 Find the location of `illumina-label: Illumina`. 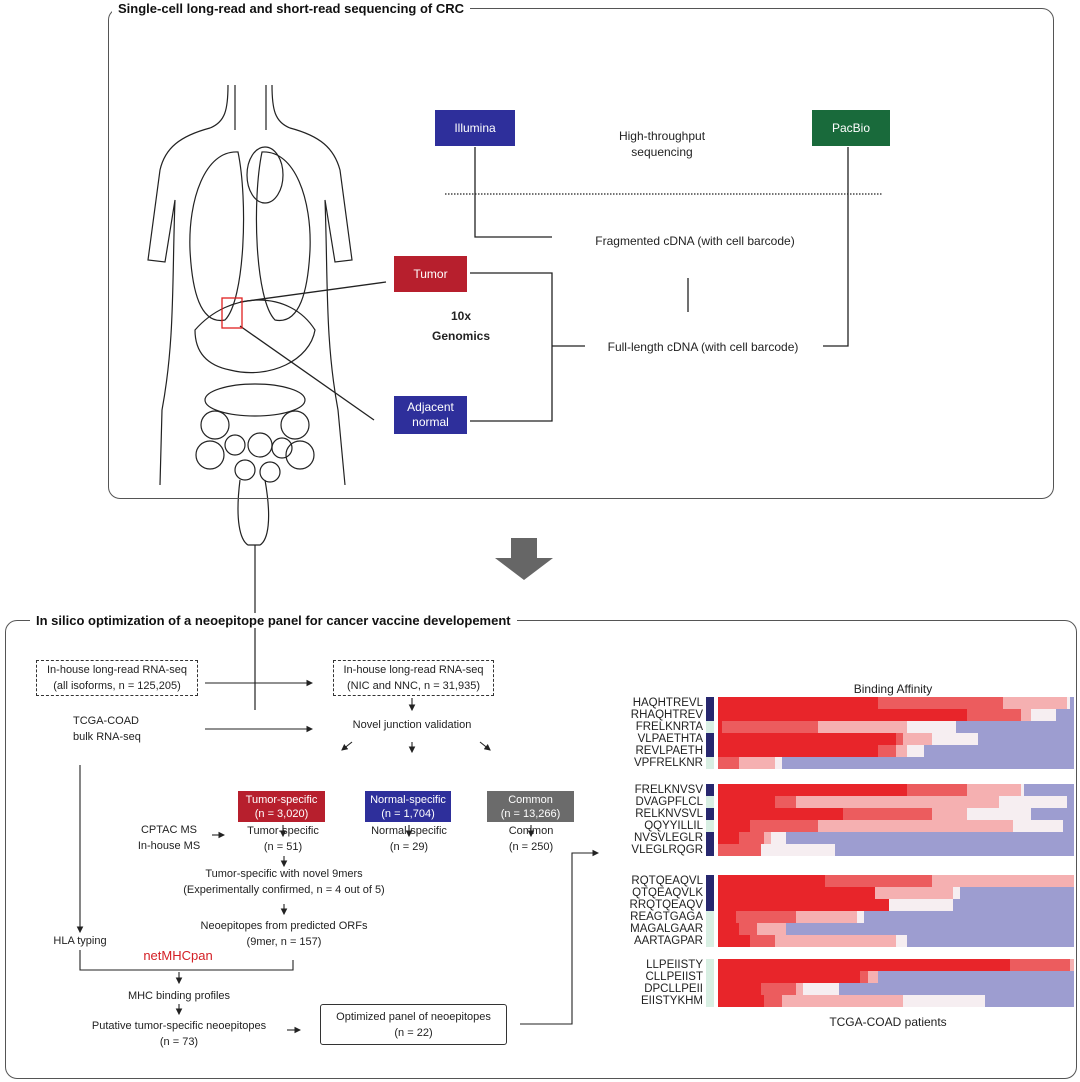

illumina-label: Illumina is located at coordinates (475, 127).